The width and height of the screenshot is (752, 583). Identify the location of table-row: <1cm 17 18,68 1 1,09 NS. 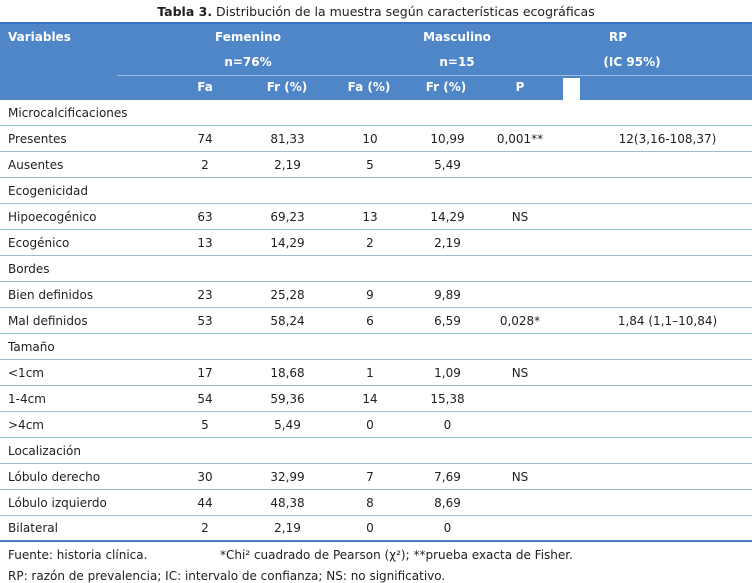
(376, 373).